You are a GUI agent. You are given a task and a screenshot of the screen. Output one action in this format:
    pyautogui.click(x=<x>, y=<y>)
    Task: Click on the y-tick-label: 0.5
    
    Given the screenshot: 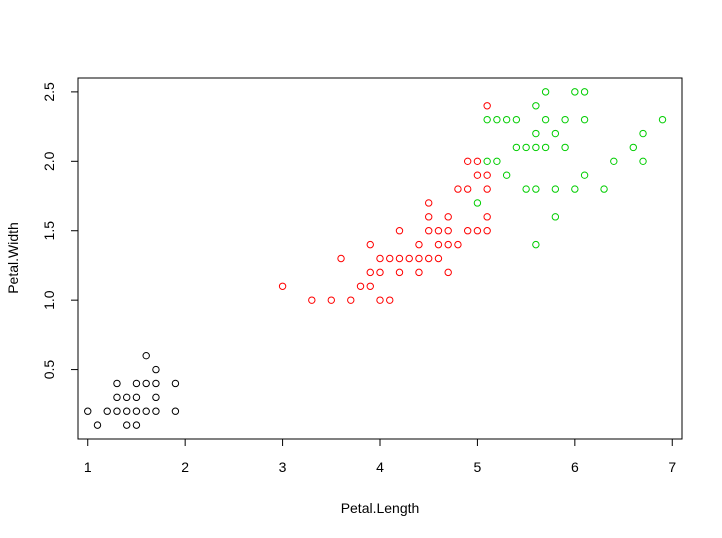 What is the action you would take?
    pyautogui.click(x=49, y=370)
    